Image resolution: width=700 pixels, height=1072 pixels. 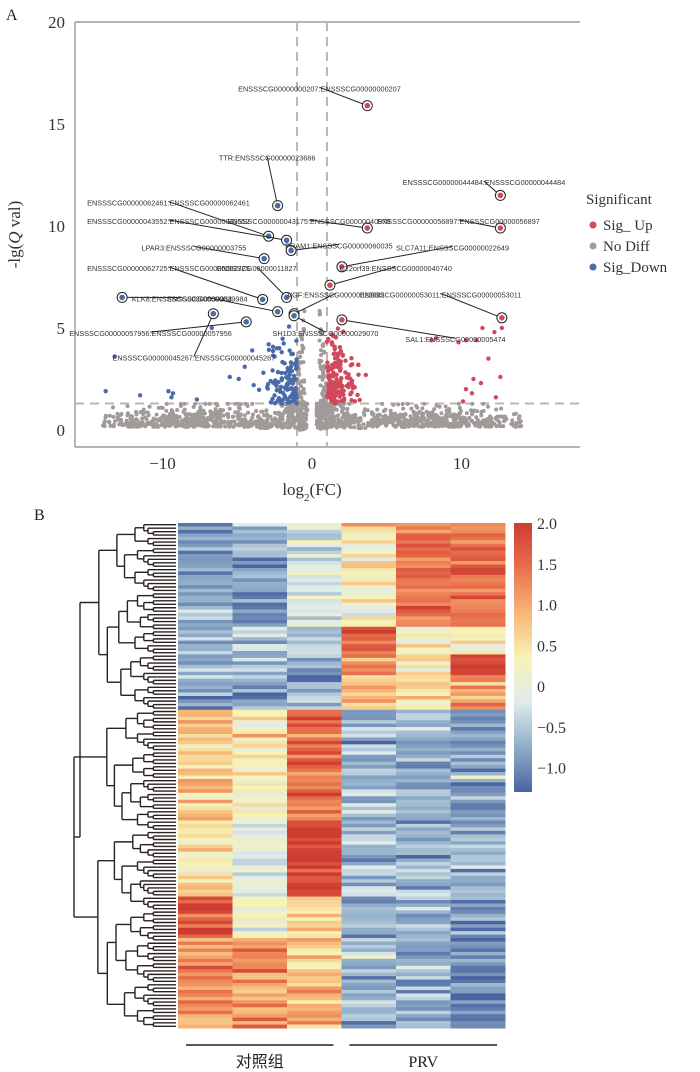 What do you see at coordinates (257, 268) in the screenshot?
I see `gene-label: ENSSSCG00000011827` at bounding box center [257, 268].